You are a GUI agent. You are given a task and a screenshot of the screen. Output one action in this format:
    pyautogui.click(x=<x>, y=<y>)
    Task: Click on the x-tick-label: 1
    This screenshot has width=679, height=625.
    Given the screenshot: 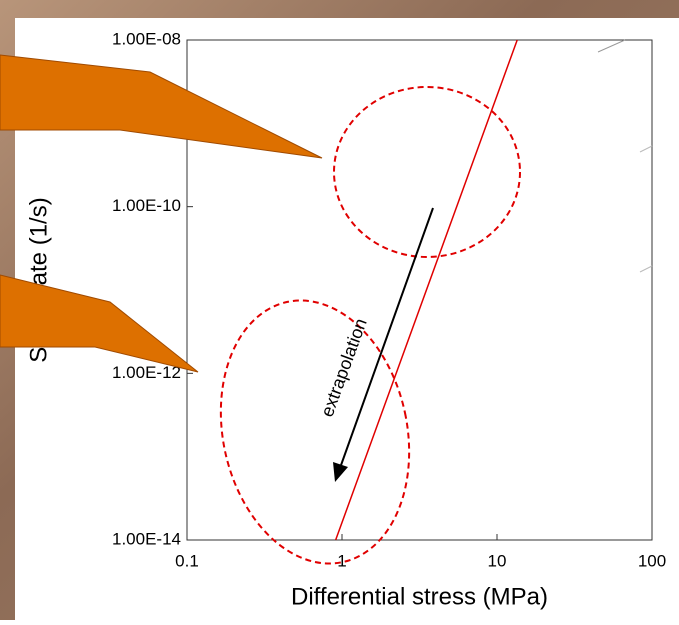 What is the action you would take?
    pyautogui.click(x=341, y=560)
    